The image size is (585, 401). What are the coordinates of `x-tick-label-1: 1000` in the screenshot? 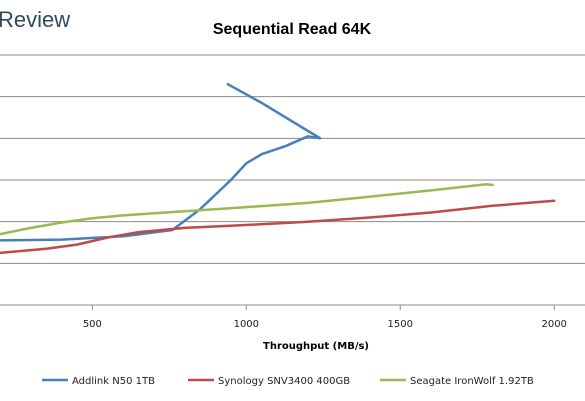 It's located at (246, 324).